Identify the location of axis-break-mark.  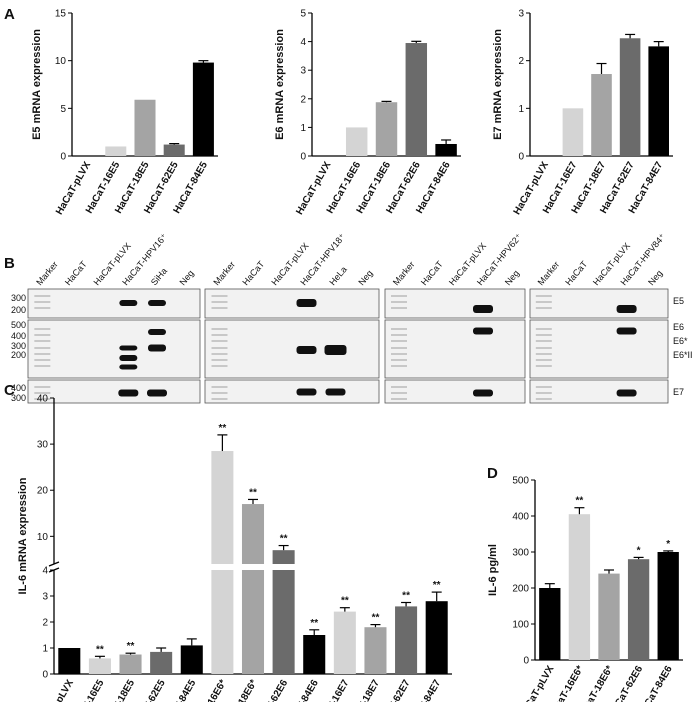
(54, 564).